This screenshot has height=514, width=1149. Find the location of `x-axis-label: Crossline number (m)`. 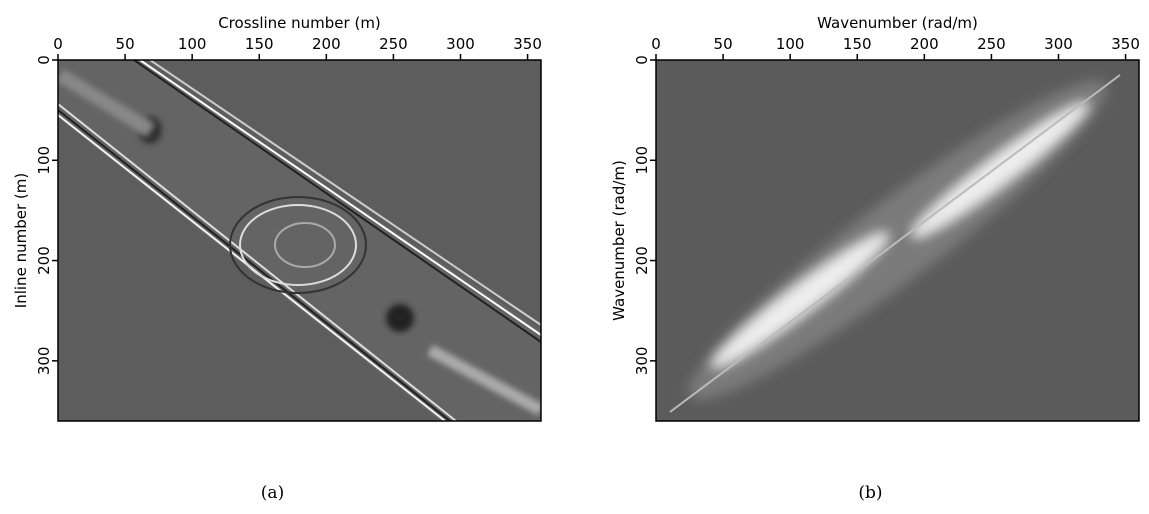

x-axis-label: Crossline number (m) is located at coordinates (299, 23).